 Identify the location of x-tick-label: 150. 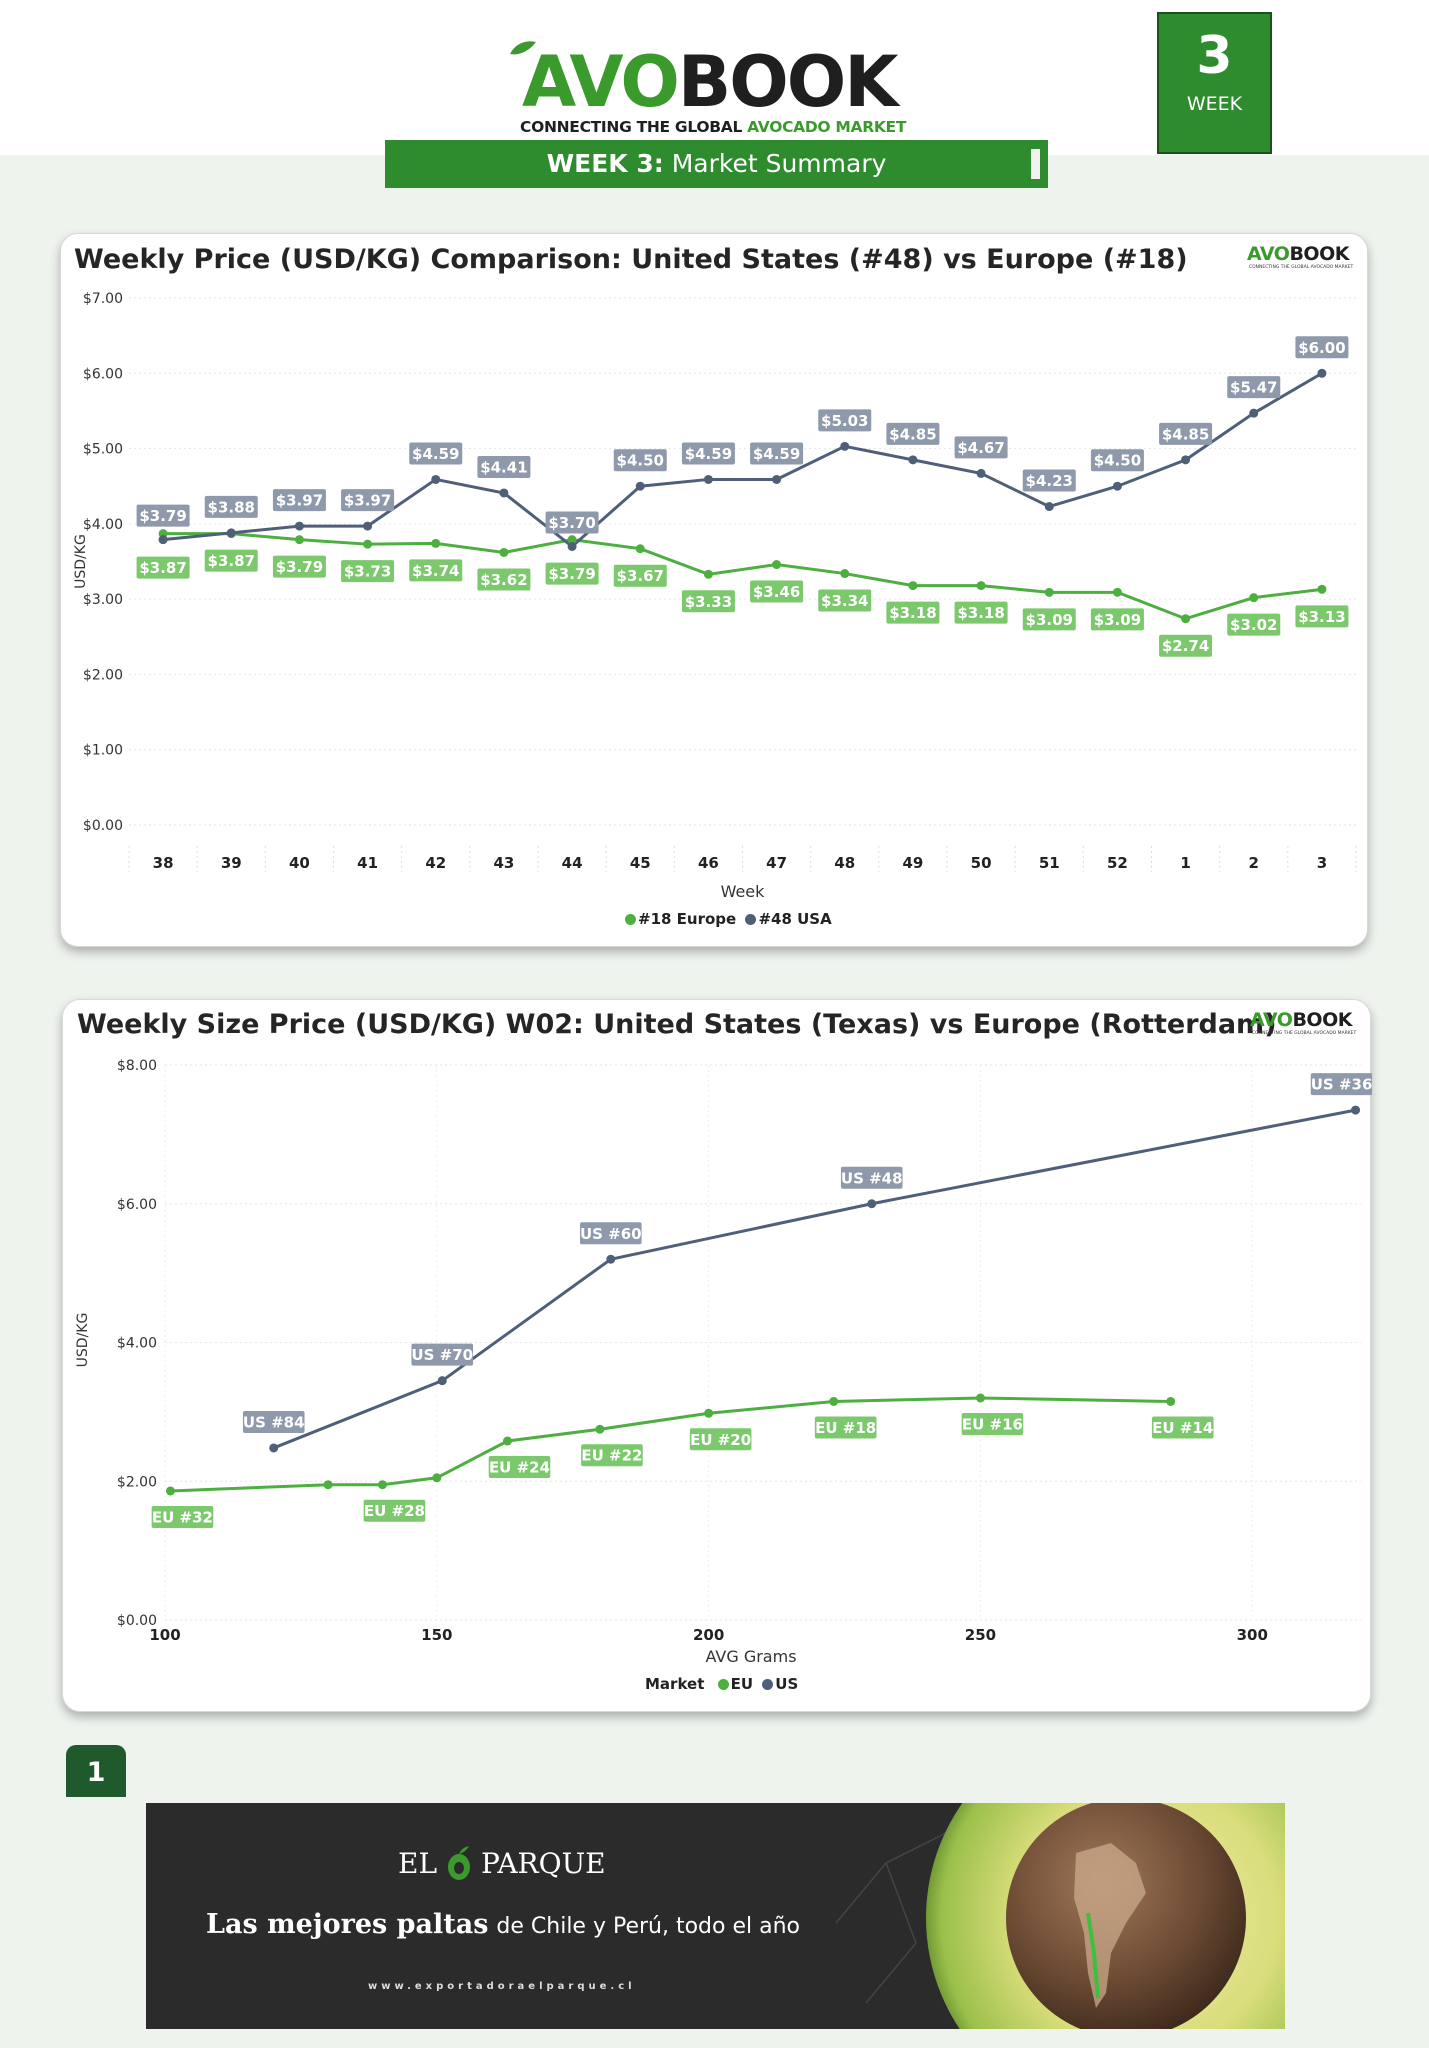
(436, 1635).